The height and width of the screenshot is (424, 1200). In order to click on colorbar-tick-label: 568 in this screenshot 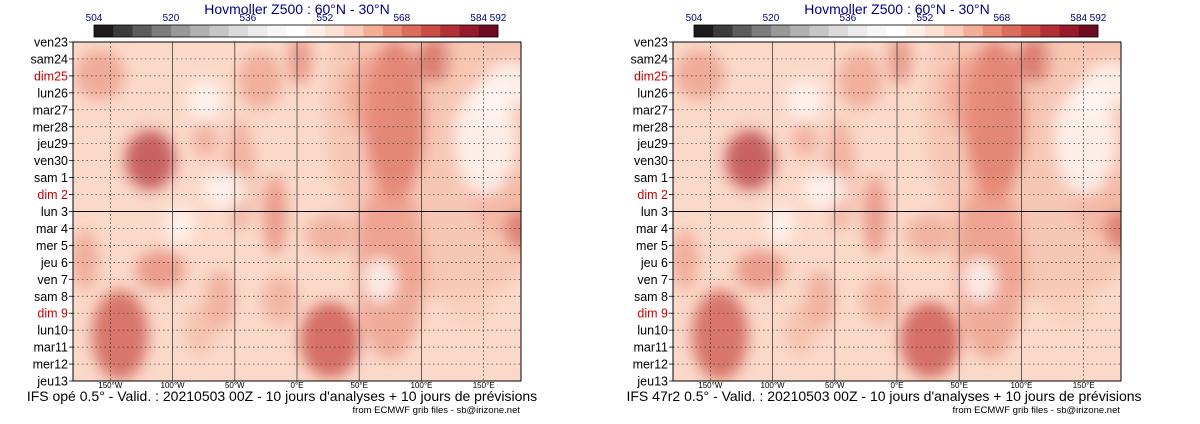, I will do `click(401, 18)`.